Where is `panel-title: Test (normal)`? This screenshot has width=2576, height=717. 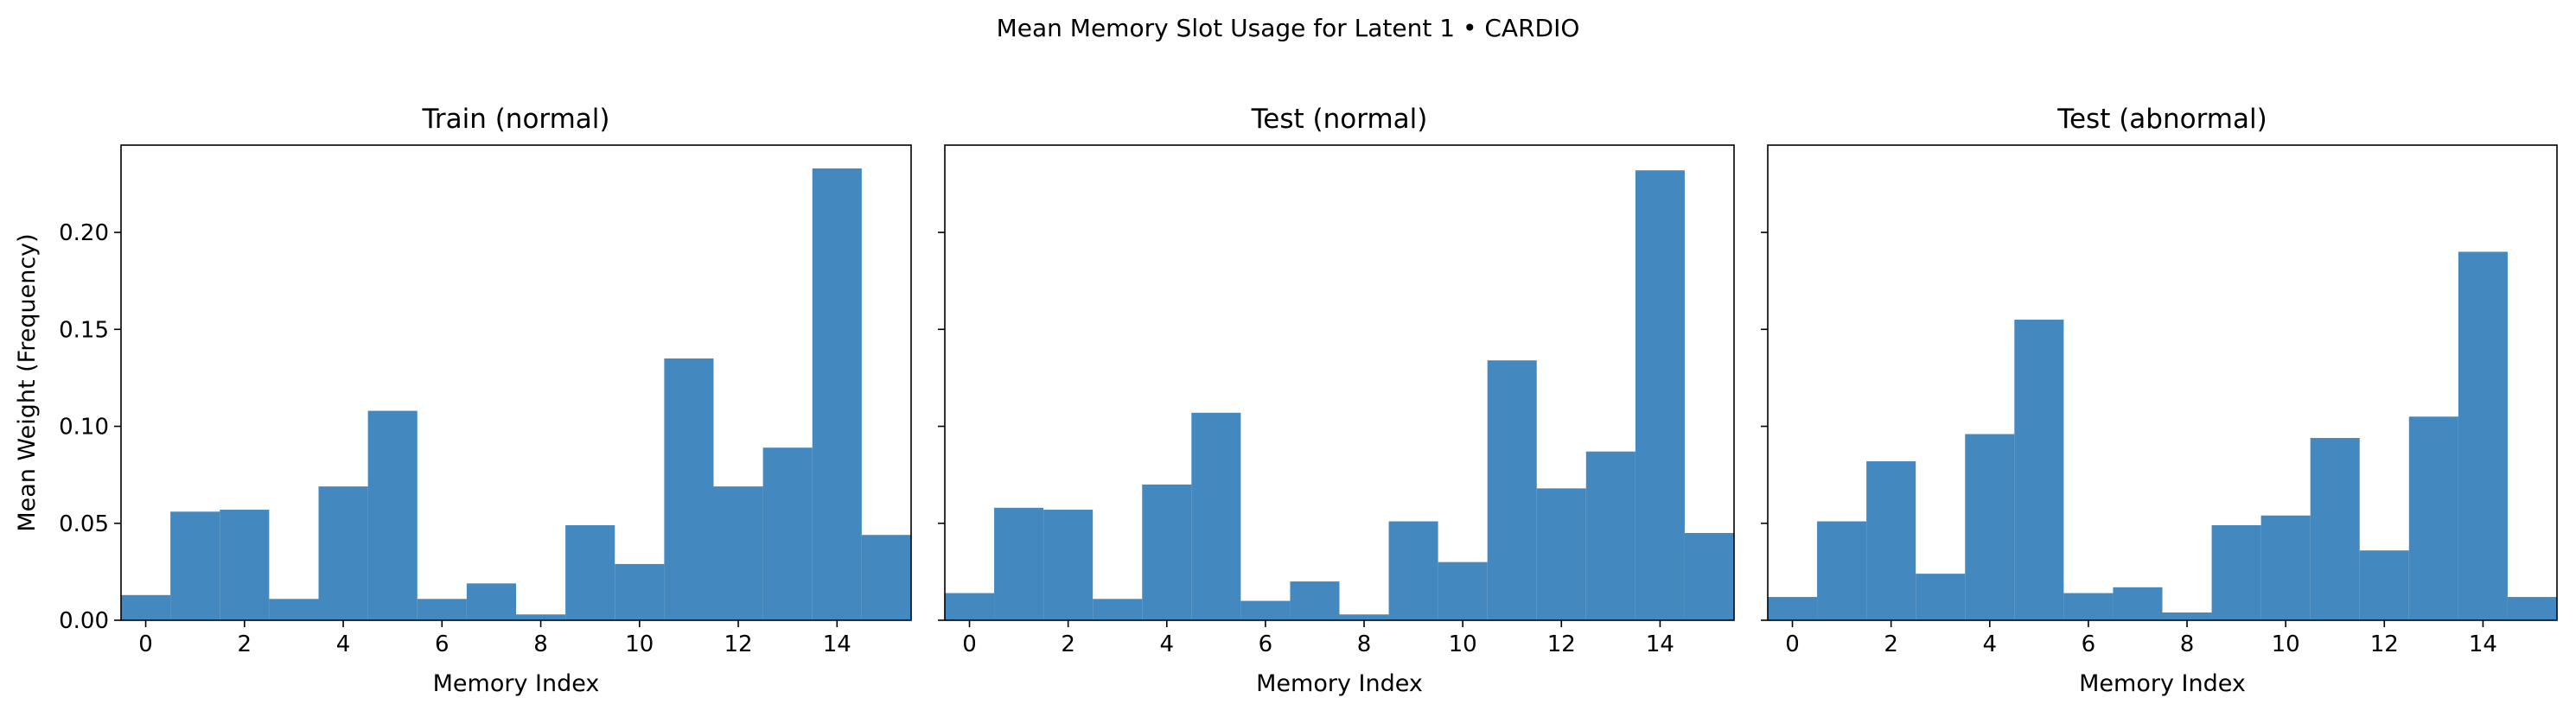
panel-title: Test (normal) is located at coordinates (1339, 120).